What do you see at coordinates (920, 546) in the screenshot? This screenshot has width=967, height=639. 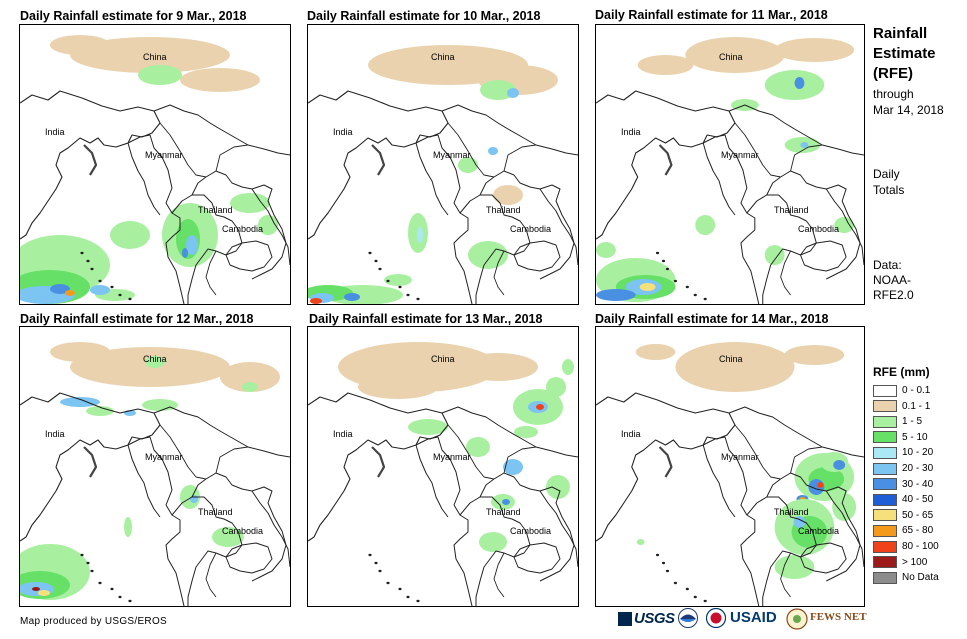 I see `legend-label: 80 - 100` at bounding box center [920, 546].